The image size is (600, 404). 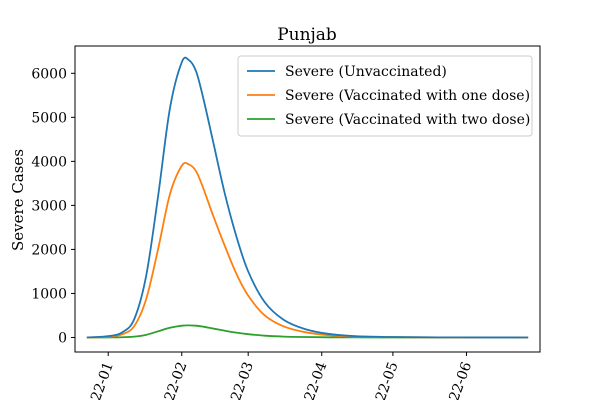 What do you see at coordinates (99, 380) in the screenshot?
I see `x-tick-label: 2022-01` at bounding box center [99, 380].